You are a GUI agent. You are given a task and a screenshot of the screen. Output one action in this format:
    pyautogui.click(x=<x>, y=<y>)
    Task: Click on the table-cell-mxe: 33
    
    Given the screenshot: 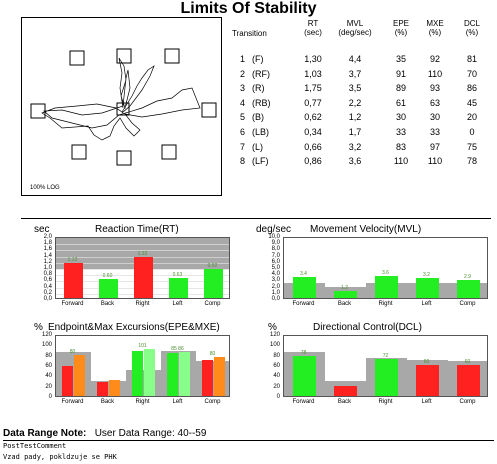 What is the action you would take?
    pyautogui.click(x=434, y=132)
    